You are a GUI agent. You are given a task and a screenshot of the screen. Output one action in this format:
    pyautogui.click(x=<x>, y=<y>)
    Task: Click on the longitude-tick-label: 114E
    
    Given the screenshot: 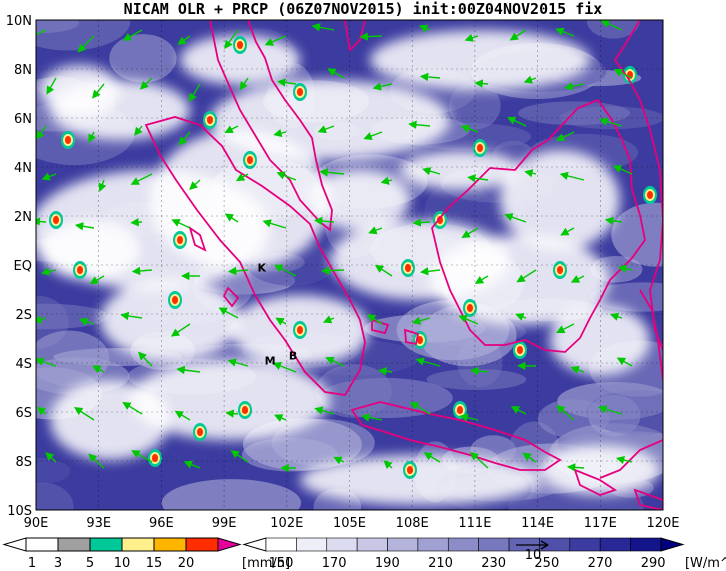 What is the action you would take?
    pyautogui.click(x=537, y=523)
    